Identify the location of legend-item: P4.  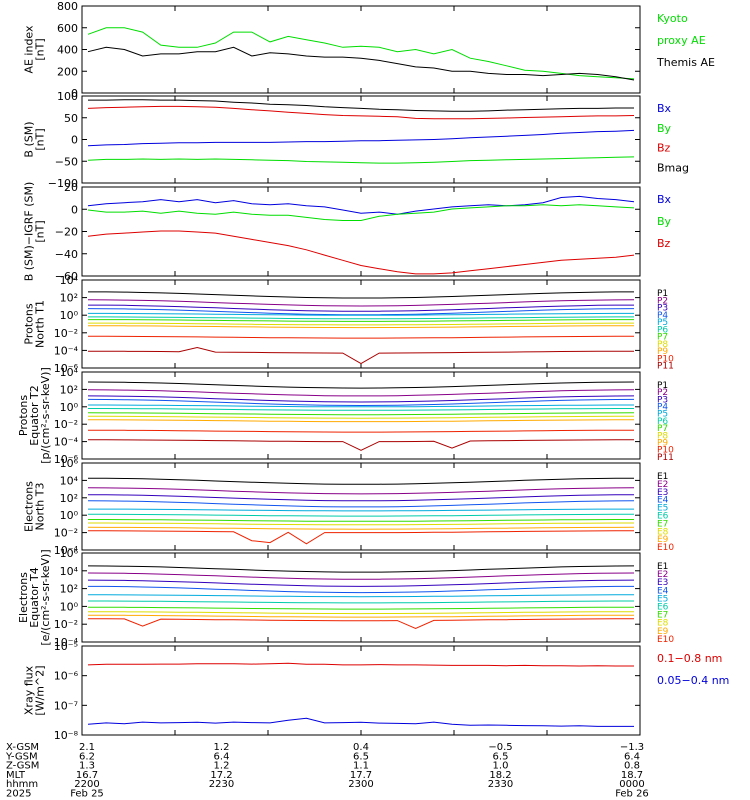
(662, 316).